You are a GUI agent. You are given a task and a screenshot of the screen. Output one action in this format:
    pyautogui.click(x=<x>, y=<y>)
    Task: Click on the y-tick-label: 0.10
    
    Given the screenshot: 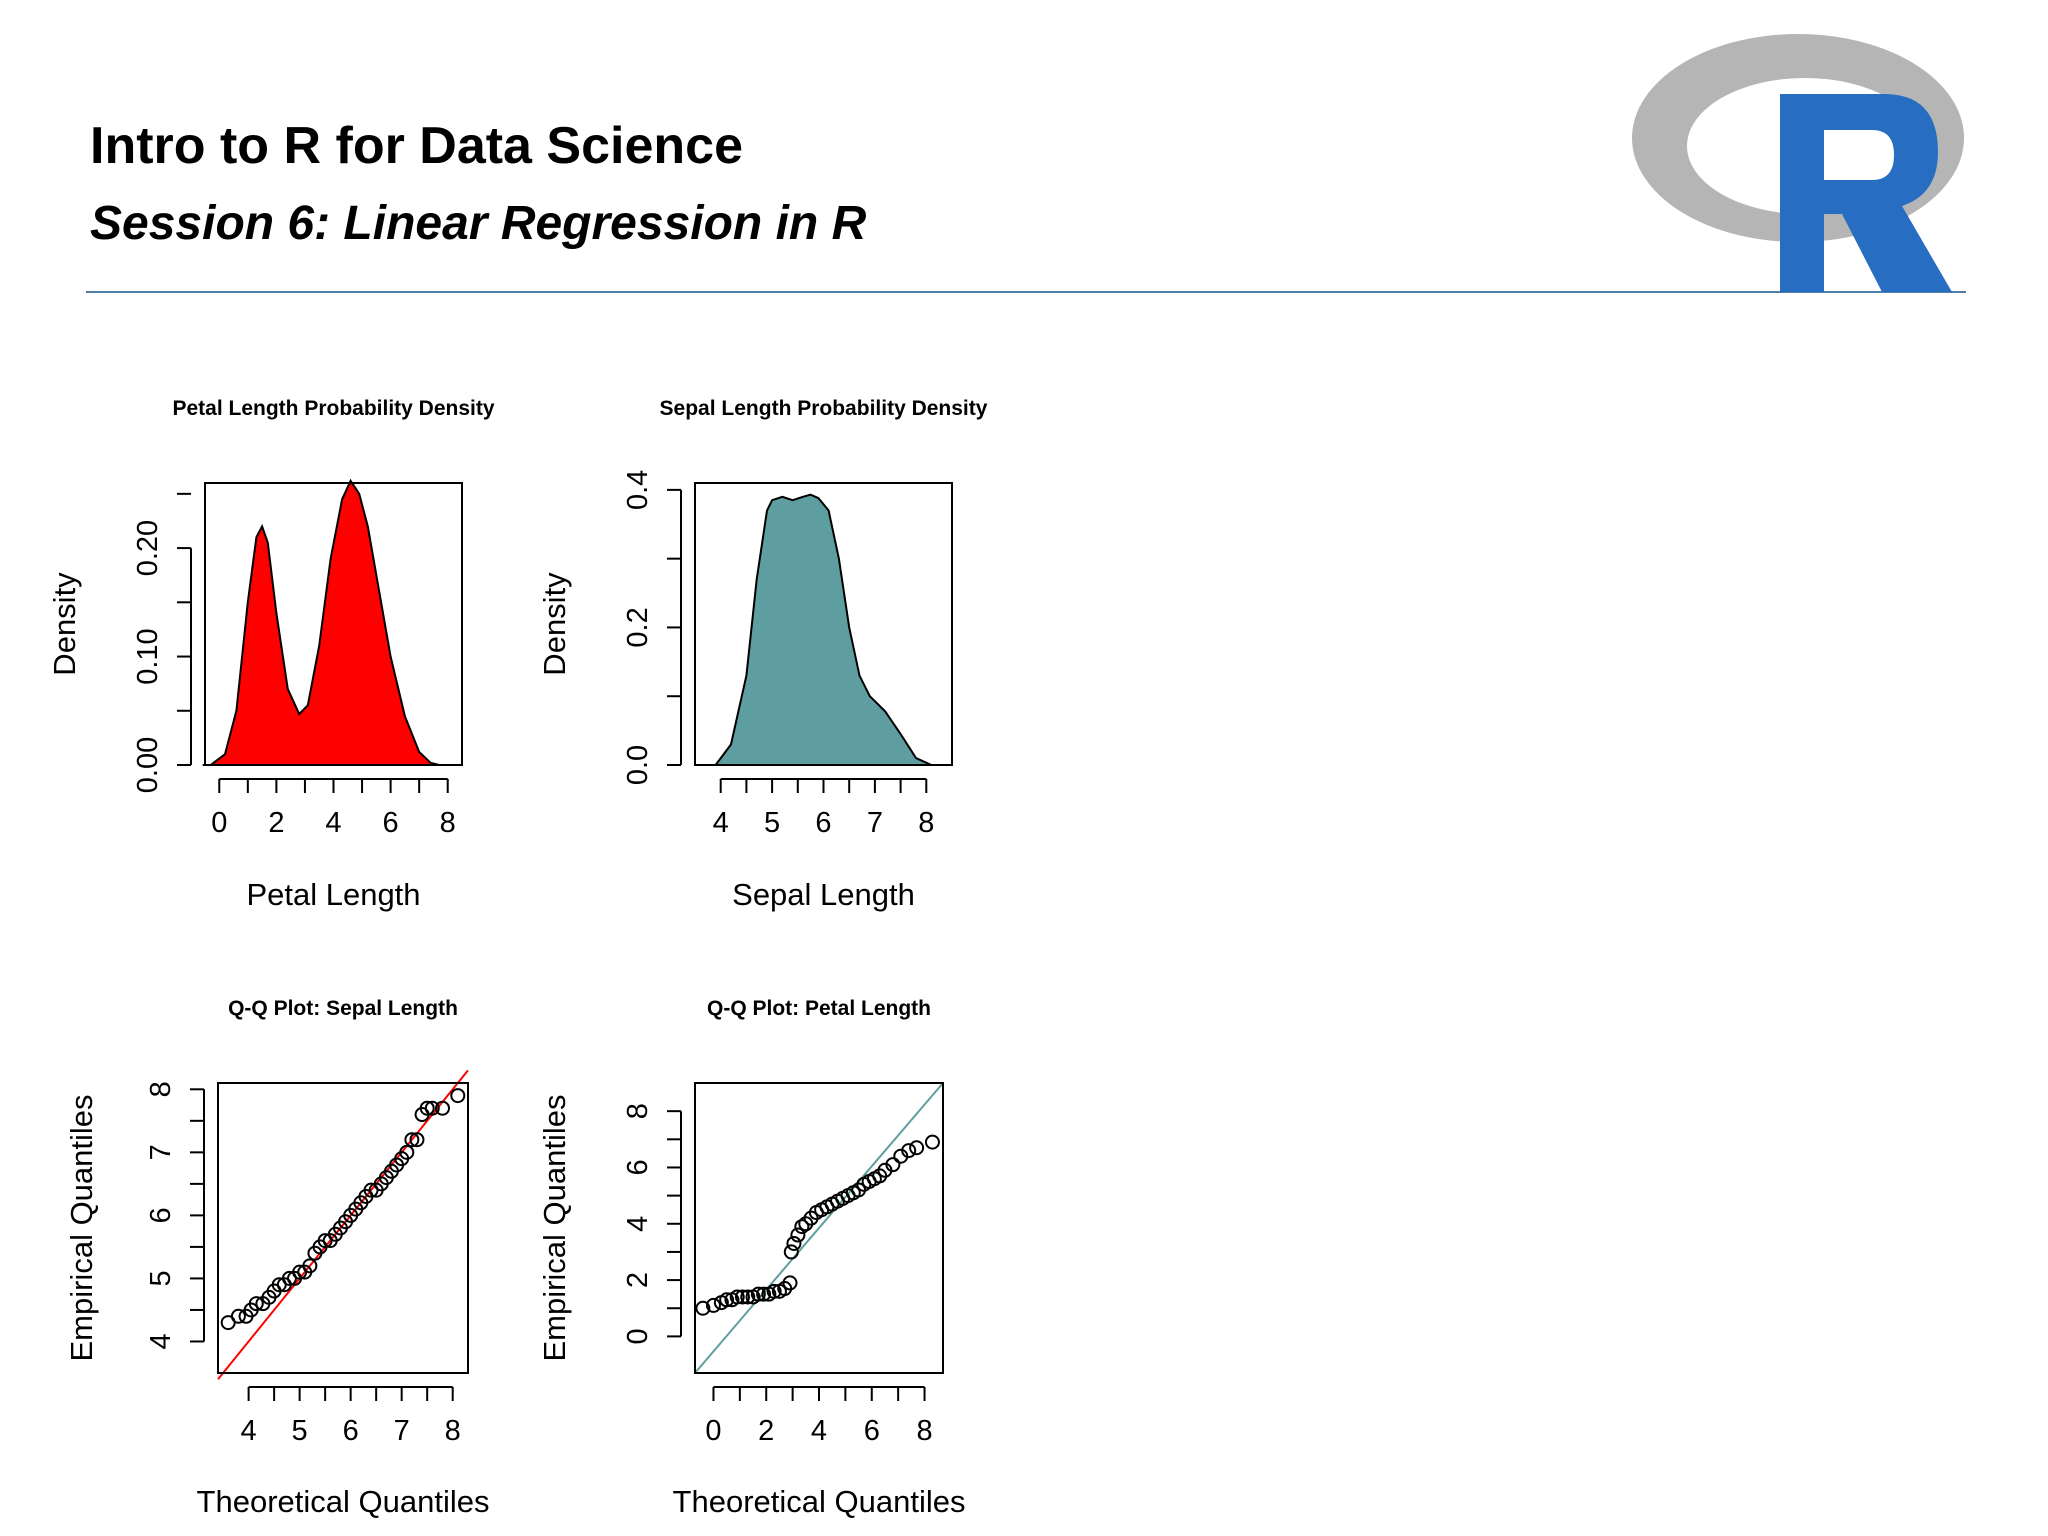 What is the action you would take?
    pyautogui.click(x=148, y=656)
    